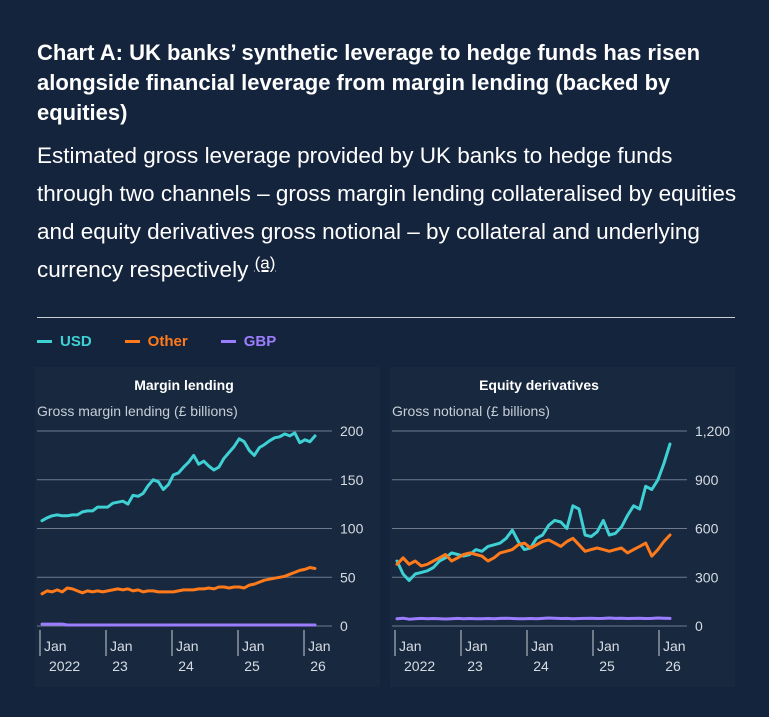 The height and width of the screenshot is (717, 769). What do you see at coordinates (132, 341) in the screenshot?
I see `legend-swatch-other` at bounding box center [132, 341].